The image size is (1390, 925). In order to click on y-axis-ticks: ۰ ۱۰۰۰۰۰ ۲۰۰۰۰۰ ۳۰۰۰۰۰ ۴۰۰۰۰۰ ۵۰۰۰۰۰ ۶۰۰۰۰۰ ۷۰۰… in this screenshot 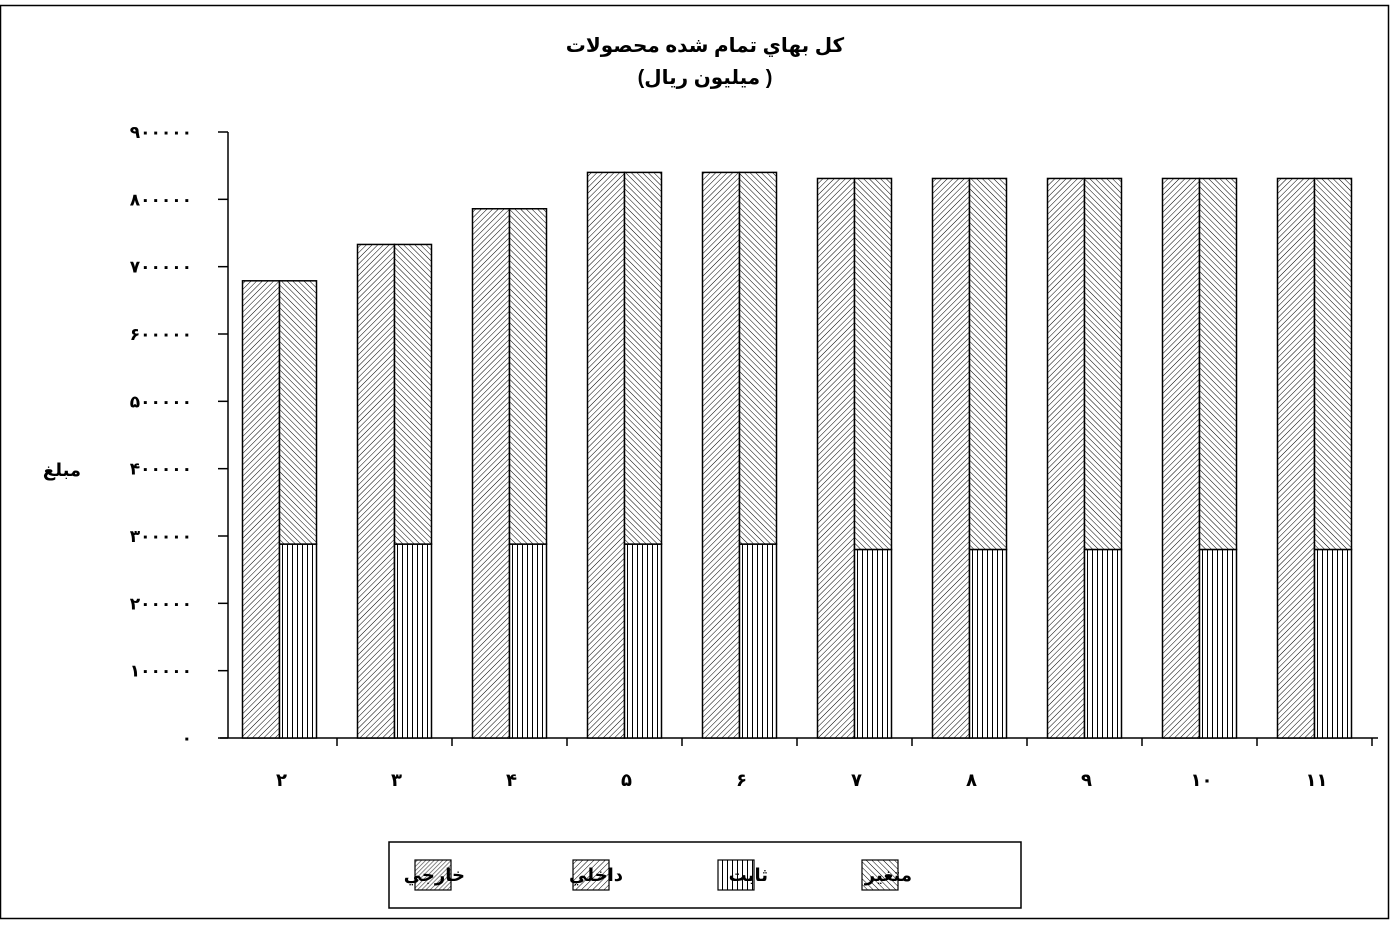, I will do `click(179, 435)`.